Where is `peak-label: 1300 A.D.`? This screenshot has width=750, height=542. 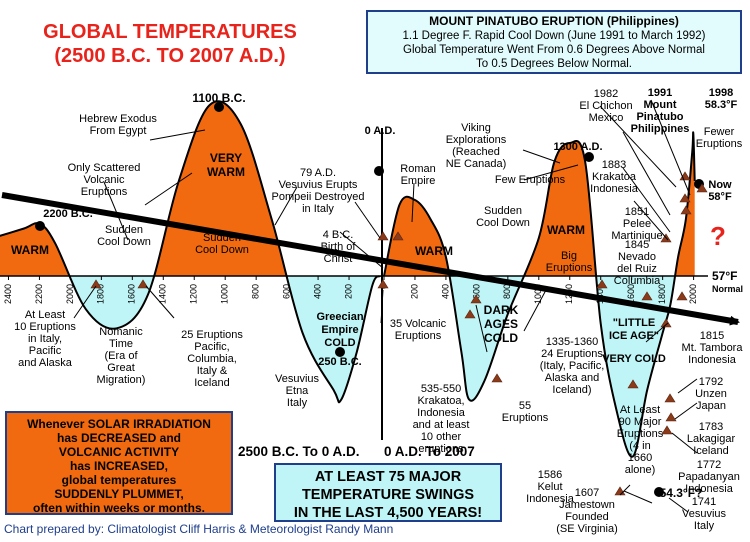
peak-label: 1300 A.D. is located at coordinates (577, 147).